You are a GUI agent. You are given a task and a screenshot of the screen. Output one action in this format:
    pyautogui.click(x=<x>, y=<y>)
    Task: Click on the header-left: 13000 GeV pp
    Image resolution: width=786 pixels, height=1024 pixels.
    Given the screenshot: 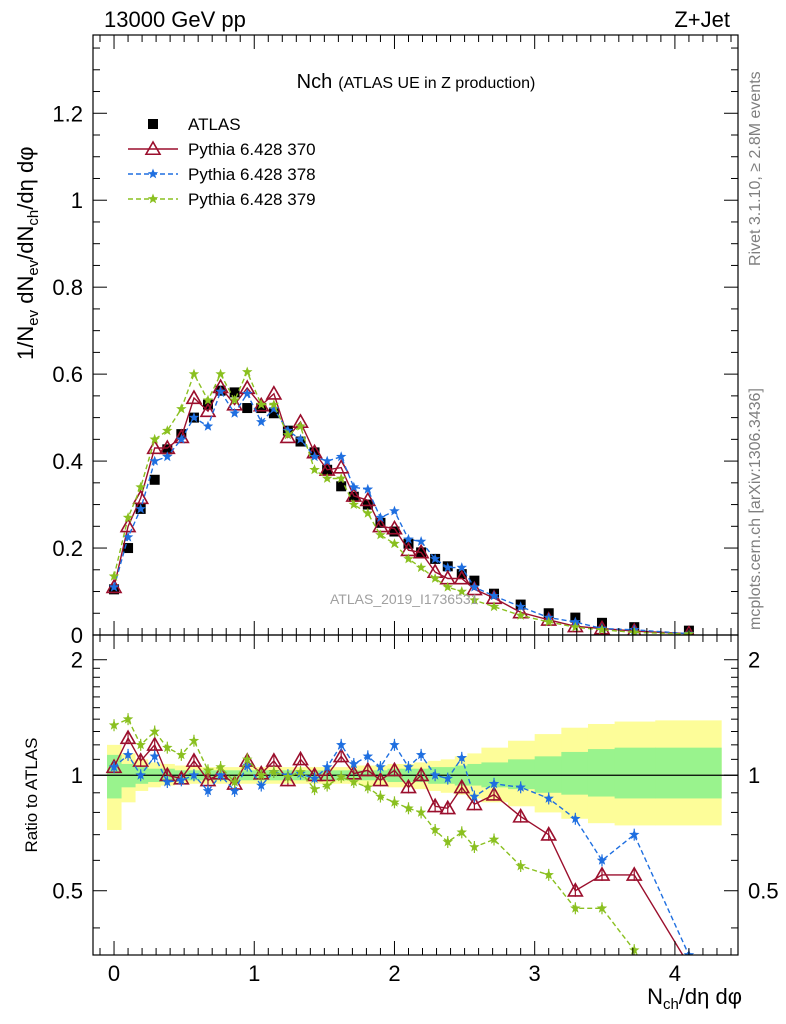 What is the action you would take?
    pyautogui.click(x=175, y=19)
    